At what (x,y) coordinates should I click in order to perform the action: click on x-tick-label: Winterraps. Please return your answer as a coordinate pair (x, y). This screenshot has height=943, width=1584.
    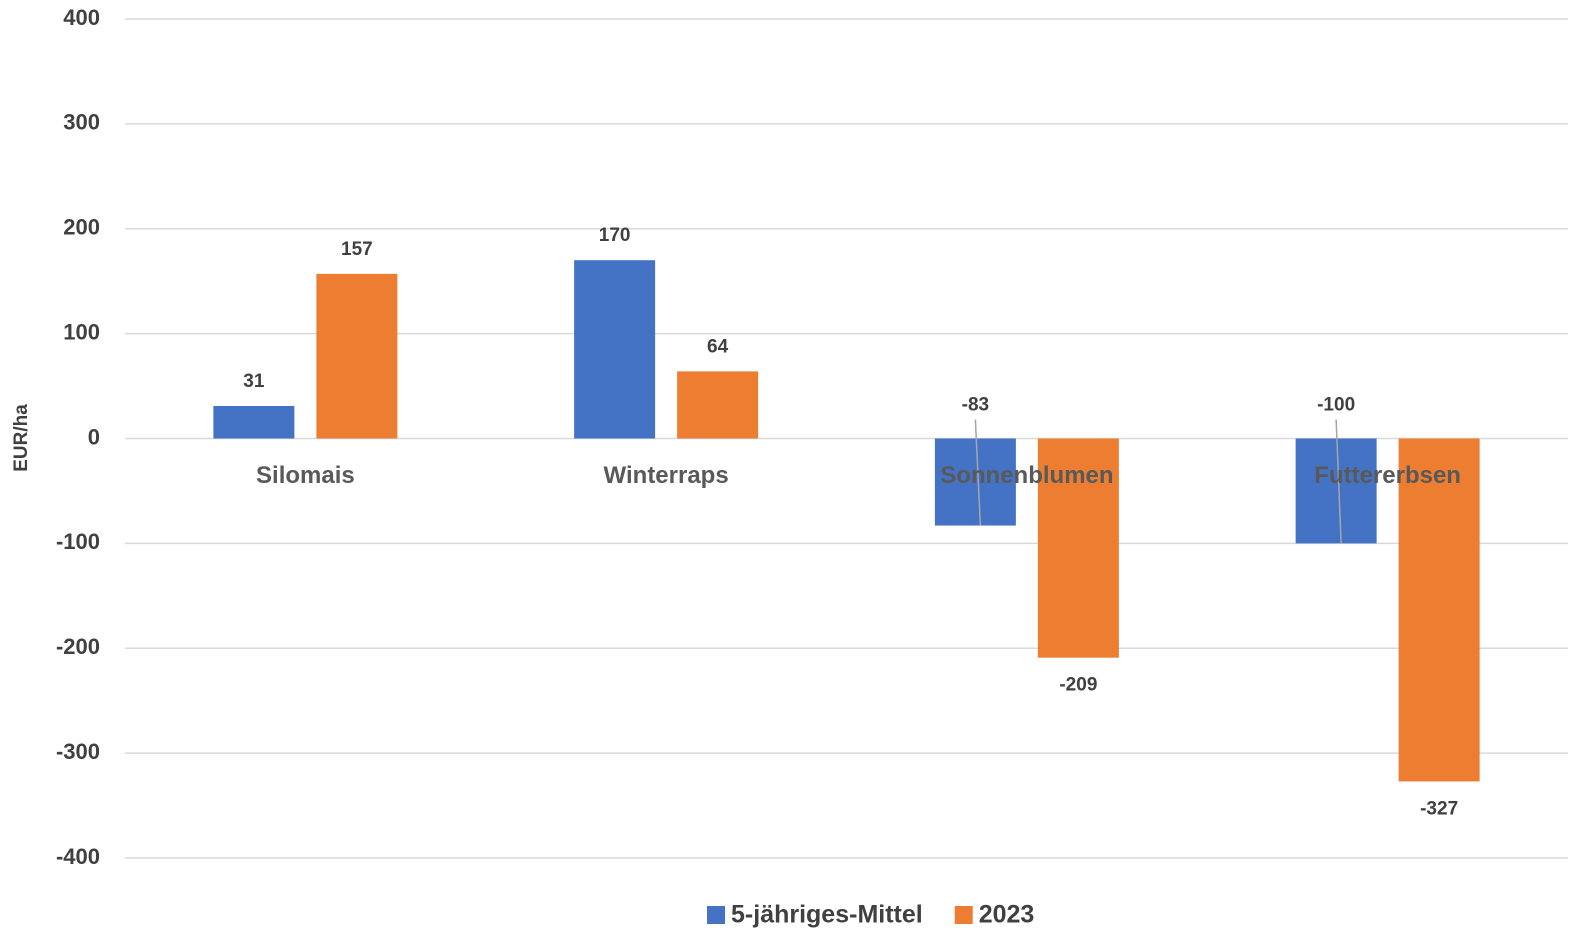
    Looking at the image, I should click on (666, 475).